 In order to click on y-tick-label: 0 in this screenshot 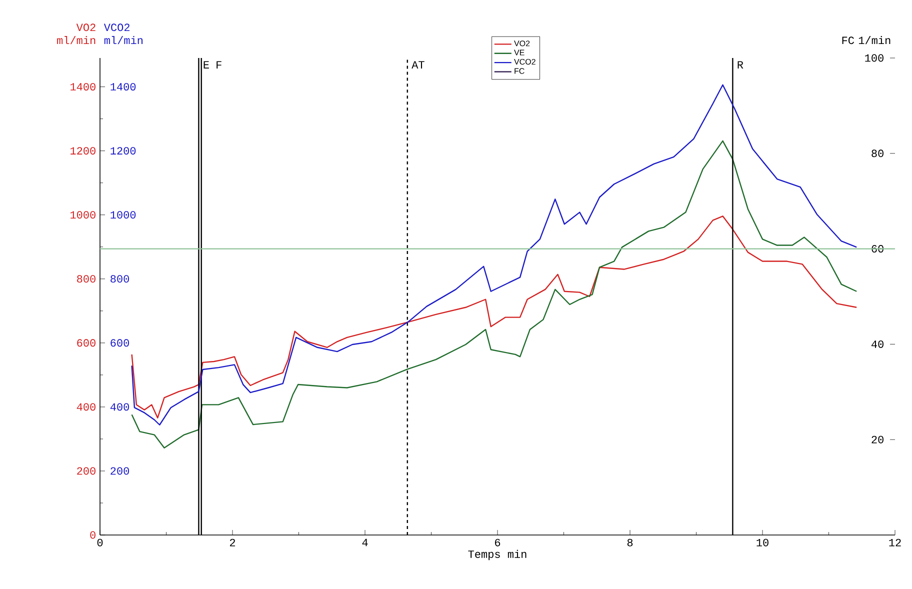, I will do `click(93, 535)`.